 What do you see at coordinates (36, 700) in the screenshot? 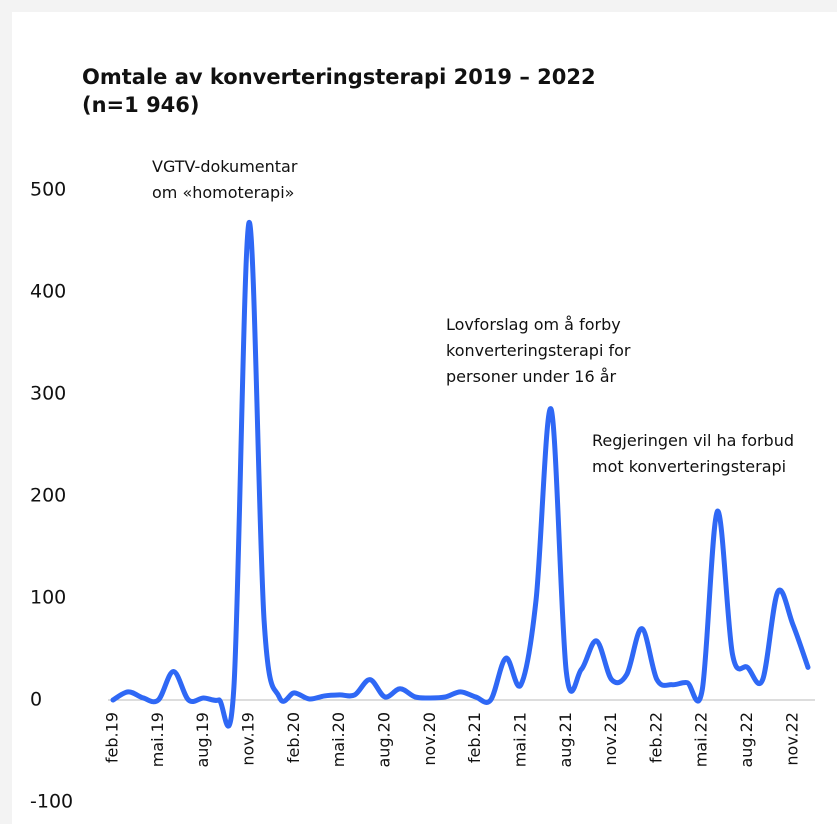
I see `y-tick-label: 0` at bounding box center [36, 700].